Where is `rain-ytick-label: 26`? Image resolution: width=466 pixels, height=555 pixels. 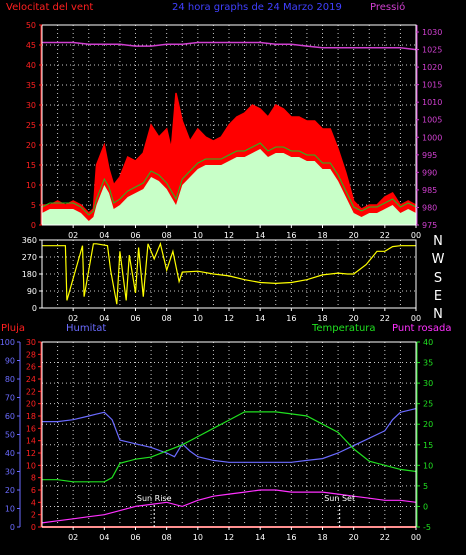 rain-ytick-label: 26 is located at coordinates (31, 367).